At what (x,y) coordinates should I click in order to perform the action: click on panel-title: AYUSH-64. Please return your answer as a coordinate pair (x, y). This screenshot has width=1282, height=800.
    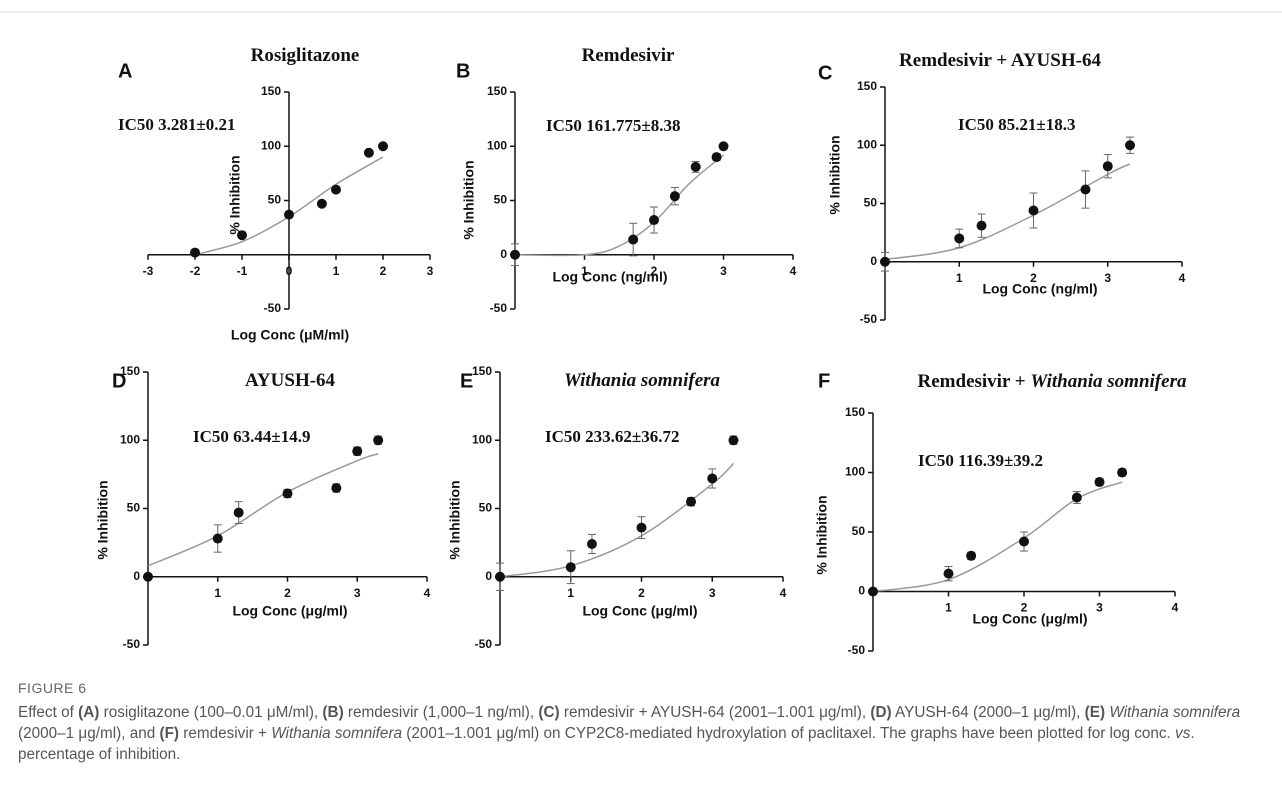
    Looking at the image, I should click on (290, 380).